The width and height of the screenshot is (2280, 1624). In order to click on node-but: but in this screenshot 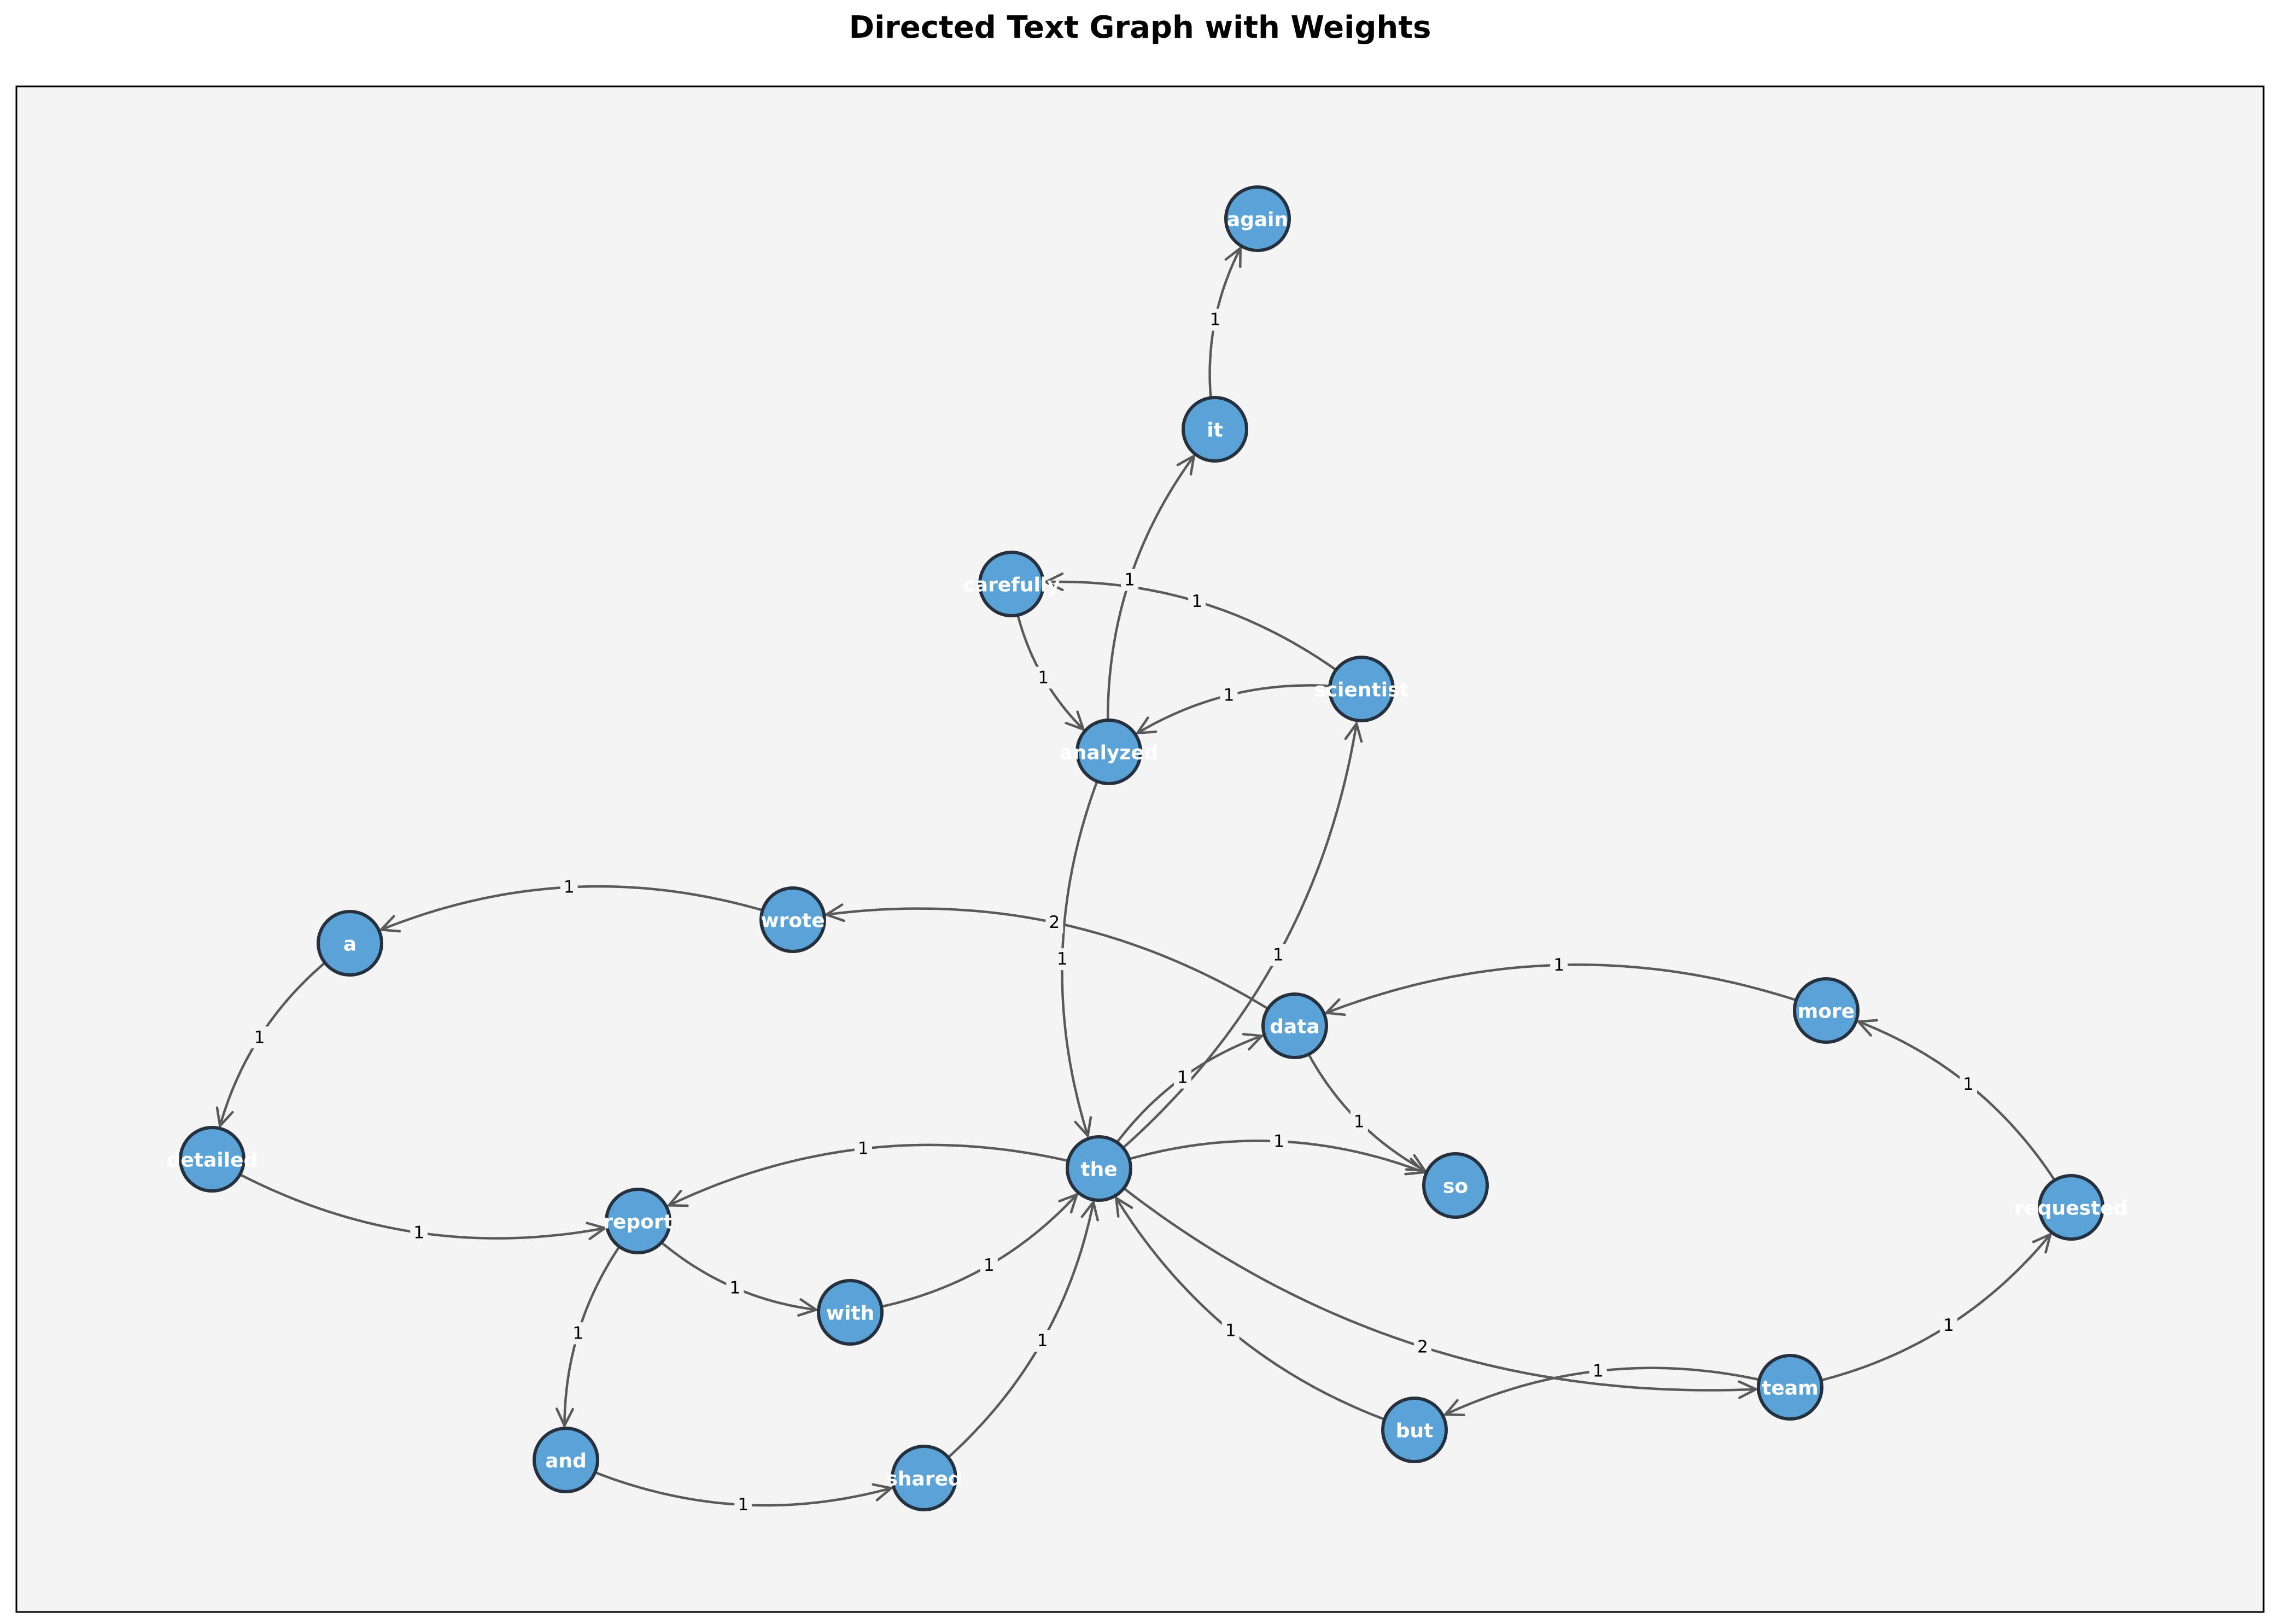, I will do `click(1415, 1430)`.